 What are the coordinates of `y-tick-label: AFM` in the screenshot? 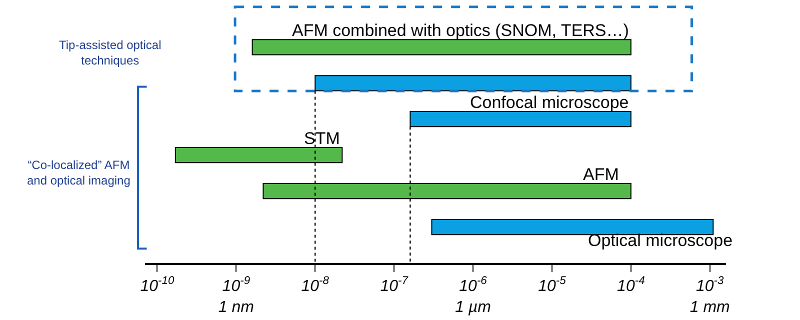 It's located at (601, 174).